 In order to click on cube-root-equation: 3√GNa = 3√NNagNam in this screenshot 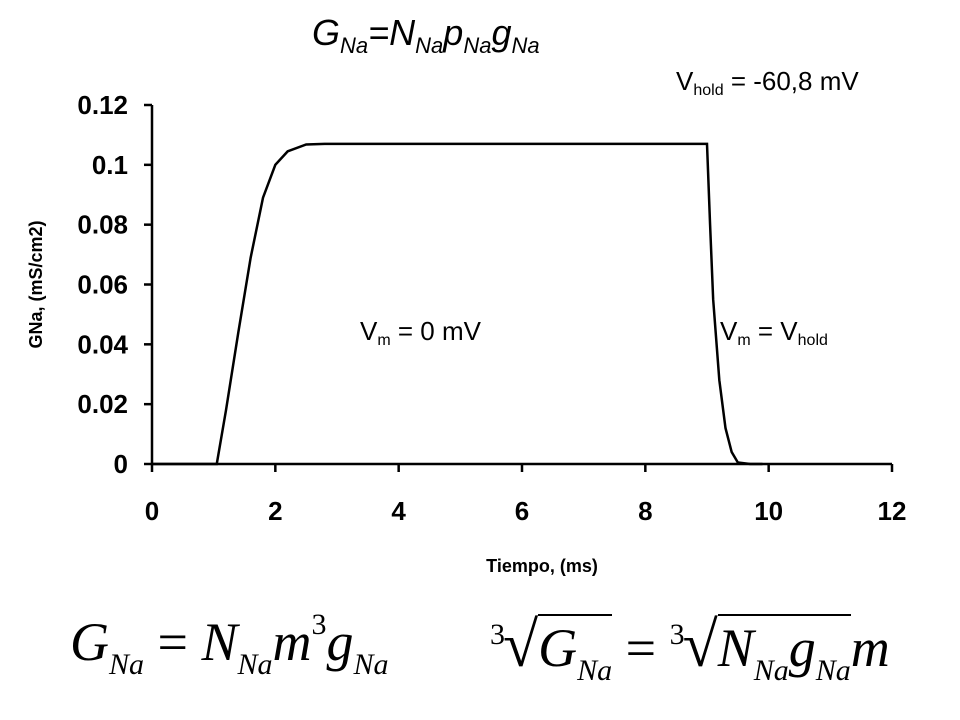, I will do `click(690, 648)`.